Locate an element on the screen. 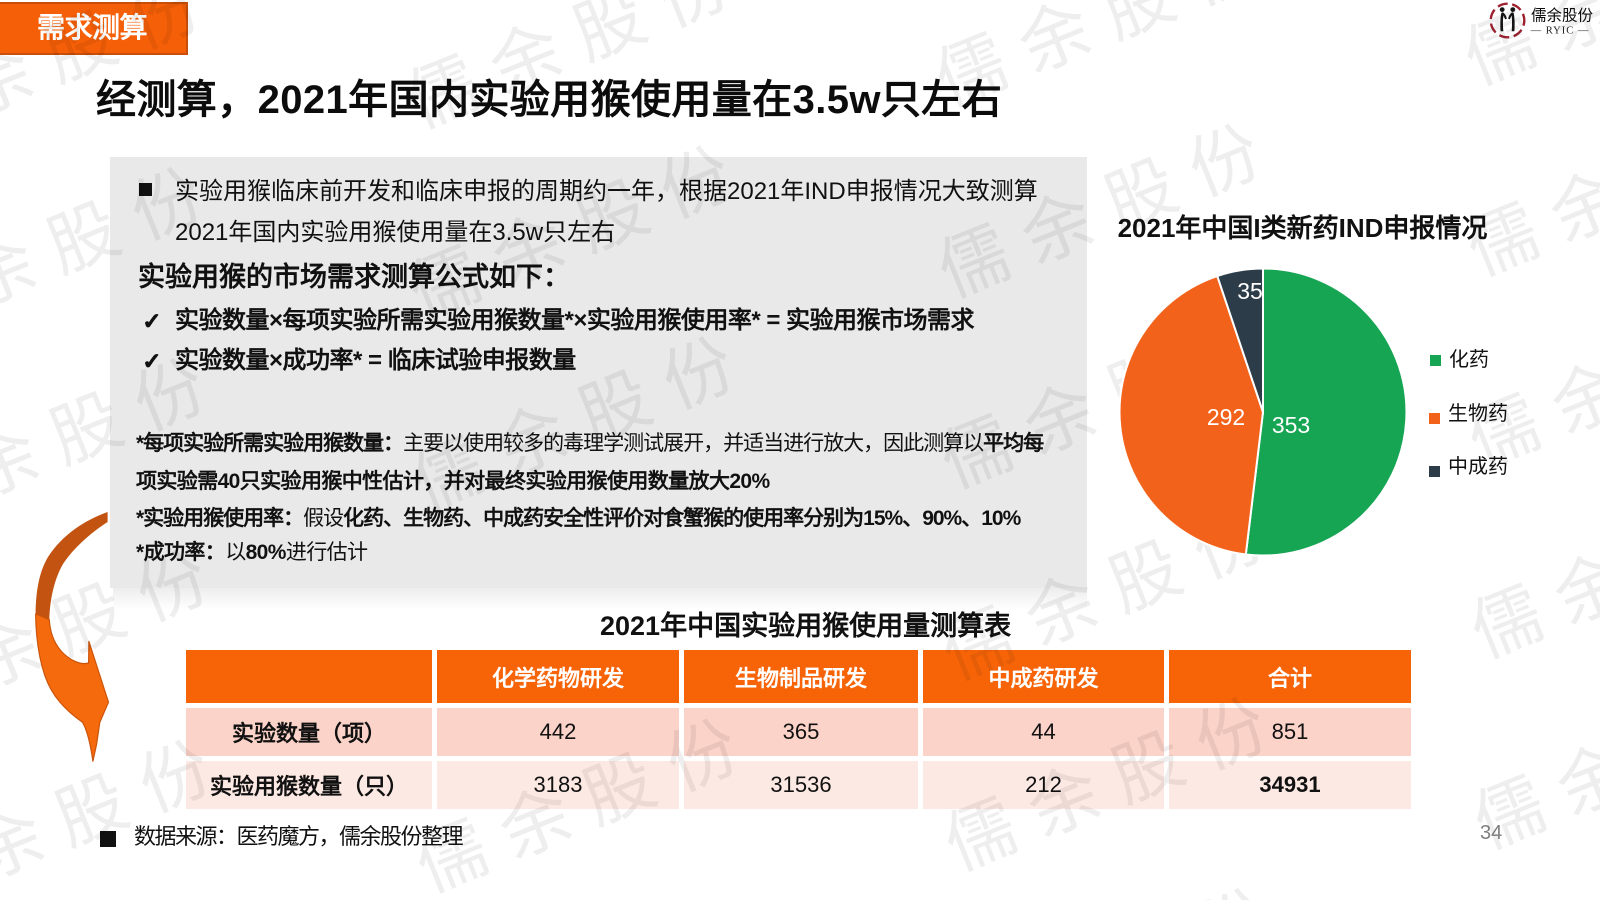 Image resolution: width=1600 pixels, height=900 pixels. svg-text: 35 is located at coordinates (1250, 291).